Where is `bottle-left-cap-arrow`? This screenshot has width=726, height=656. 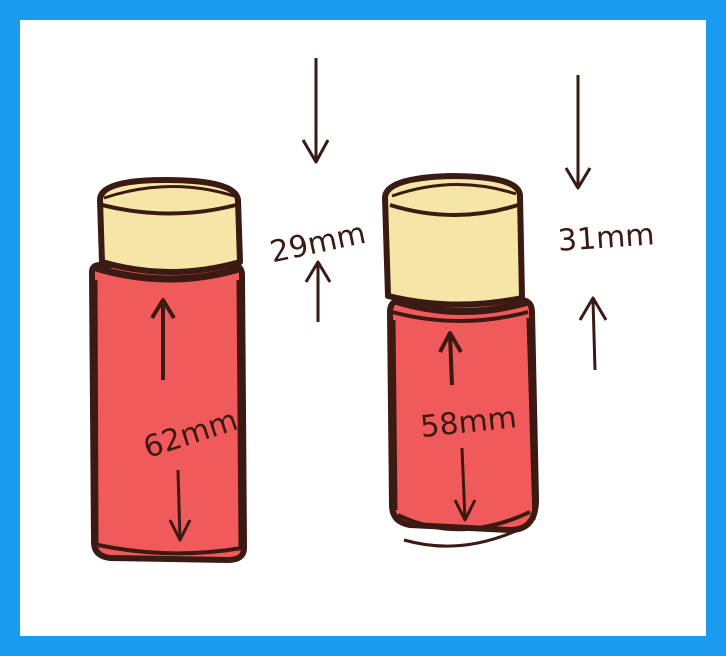
bottle-left-cap-arrow is located at coordinates (316, 190).